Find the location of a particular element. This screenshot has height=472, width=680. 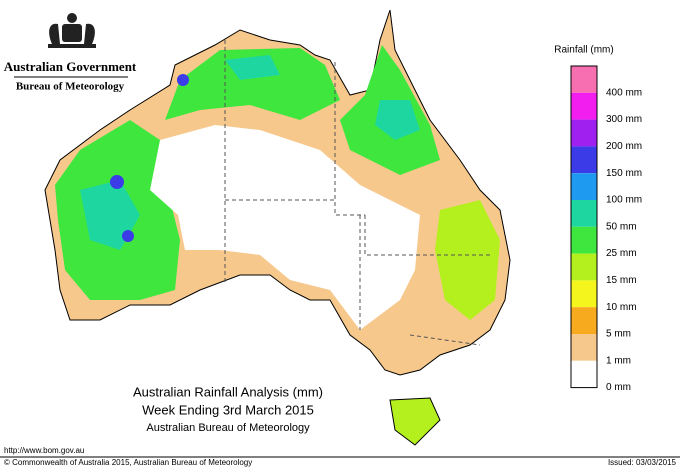

legend-label: 300 mm is located at coordinates (624, 119).